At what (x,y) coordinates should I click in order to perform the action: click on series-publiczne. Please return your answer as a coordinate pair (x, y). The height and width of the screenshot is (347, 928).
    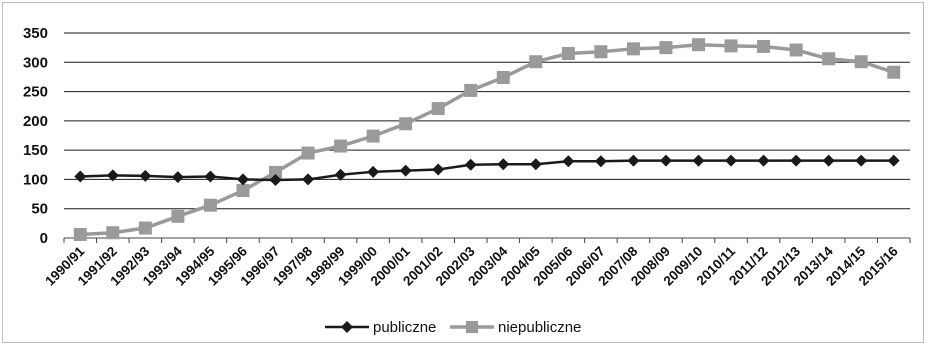
    Looking at the image, I should click on (487, 170).